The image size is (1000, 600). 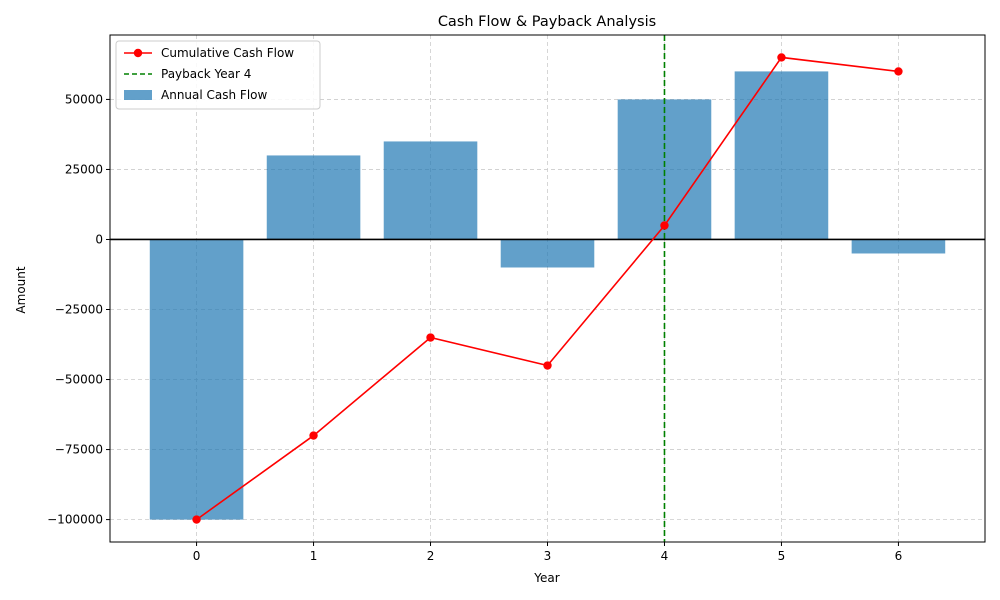 What do you see at coordinates (665, 556) in the screenshot?
I see `x-tick-label: 4` at bounding box center [665, 556].